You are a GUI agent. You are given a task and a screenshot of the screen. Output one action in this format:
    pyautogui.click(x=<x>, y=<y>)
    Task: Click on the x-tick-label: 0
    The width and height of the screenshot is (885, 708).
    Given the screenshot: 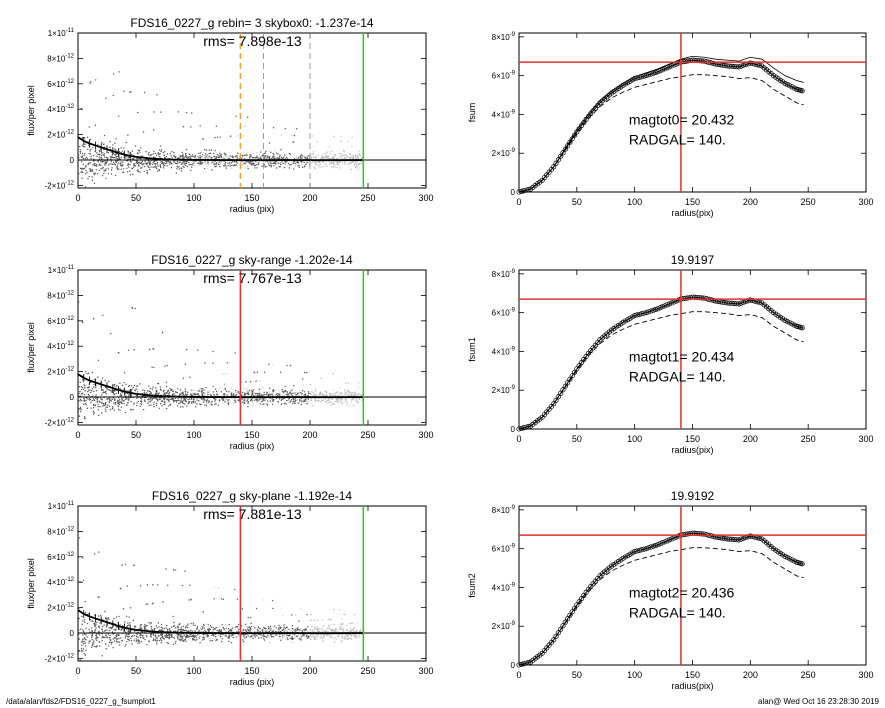 What is the action you would take?
    pyautogui.click(x=77, y=435)
    